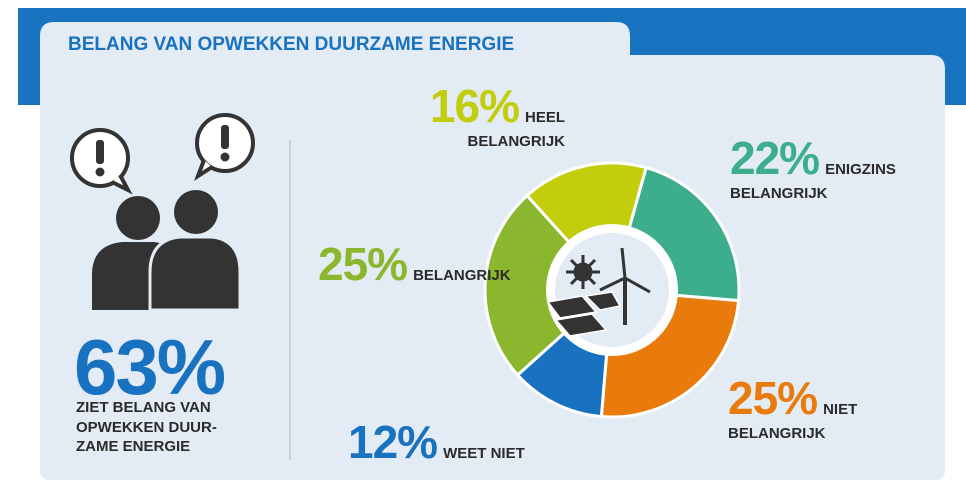  I want to click on slice-label: 25% BELANGRIJK, so click(414, 264).